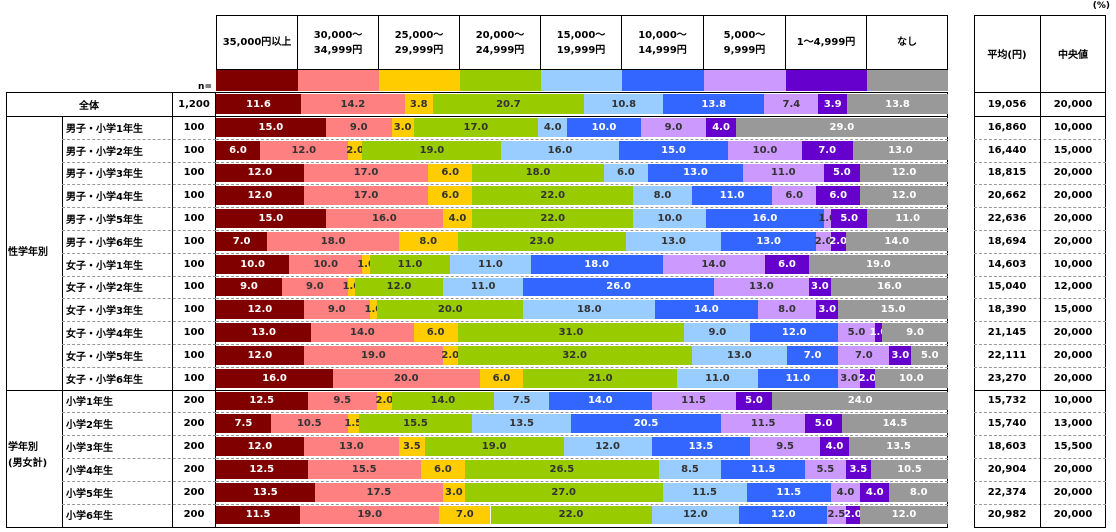 The image size is (1116, 532). Describe the element at coordinates (1007, 264) in the screenshot. I see `row-mean-7: 14,603` at that location.